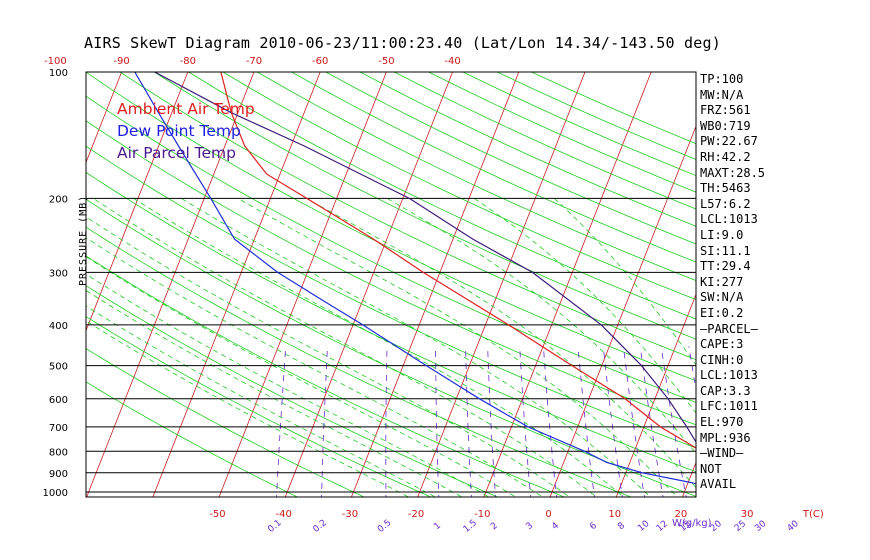  Describe the element at coordinates (729, 375) in the screenshot. I see `sounding-index-item: LCL:1013` at that location.